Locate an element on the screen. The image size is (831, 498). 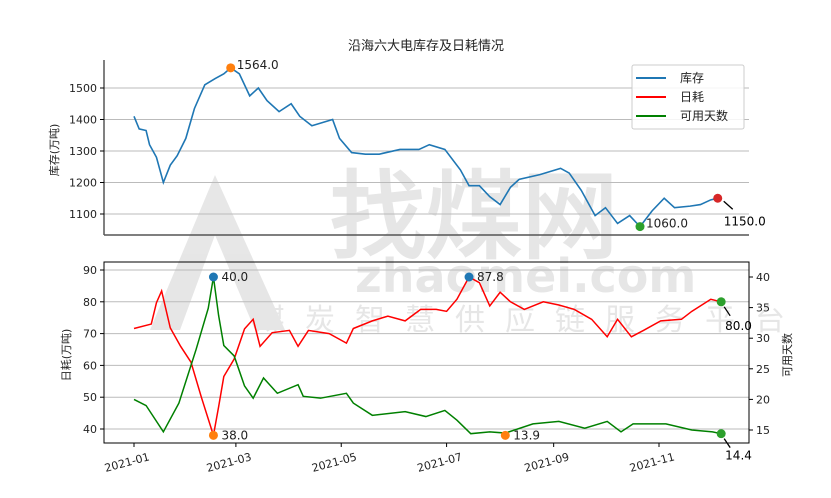
watermark-site: zhaomei.com is located at coordinates (525, 276).